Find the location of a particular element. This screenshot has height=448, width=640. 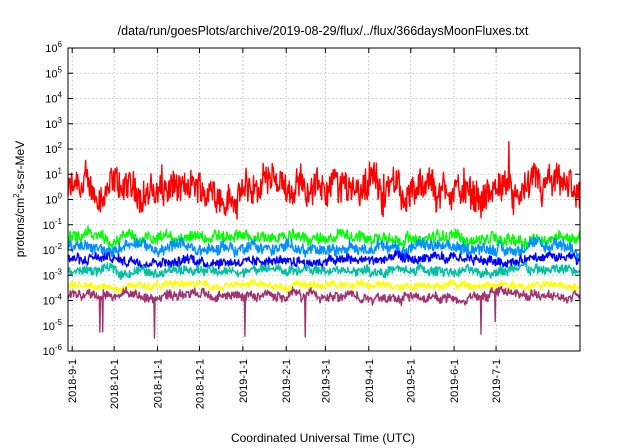

x-tick-label: 2018-12-1 is located at coordinates (200, 384).